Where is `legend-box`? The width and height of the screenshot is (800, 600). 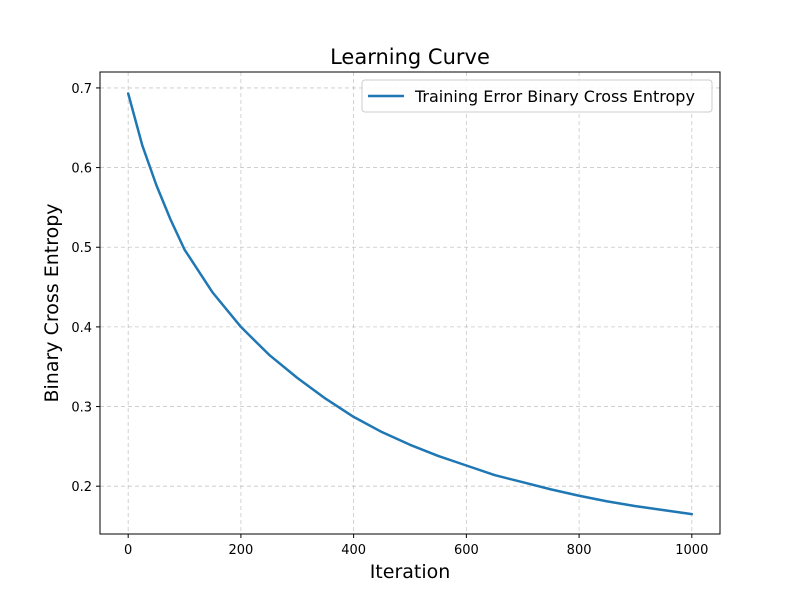
legend-box is located at coordinates (537, 96).